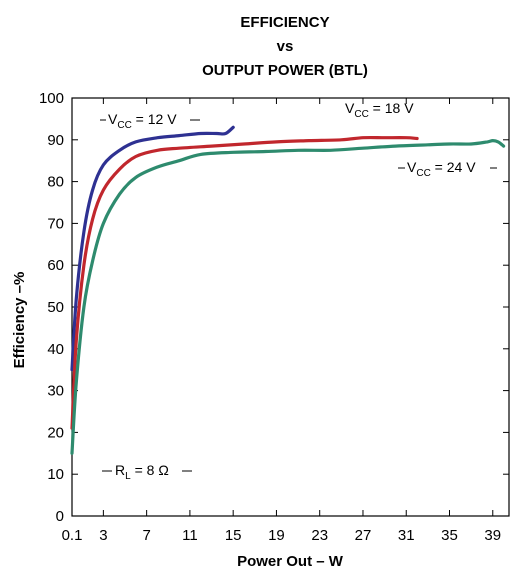 Image resolution: width=529 pixels, height=582 pixels. I want to click on svg-text: RL = 8 Ω, so click(142, 472).